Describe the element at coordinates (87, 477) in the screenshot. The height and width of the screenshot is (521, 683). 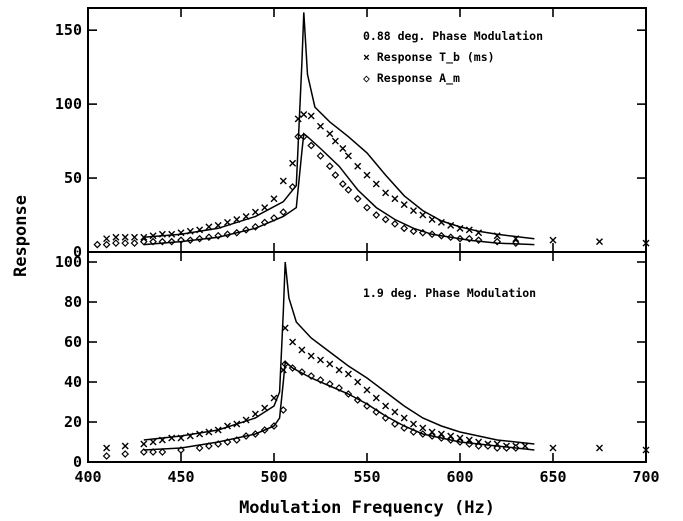
I see `x-tick-label: 400` at that location.